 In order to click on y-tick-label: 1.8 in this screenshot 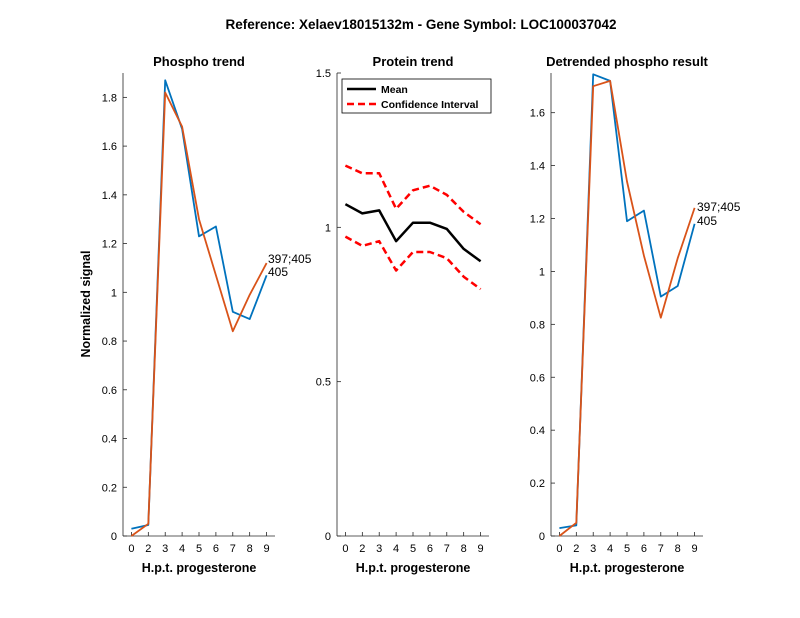, I will do `click(109, 98)`.